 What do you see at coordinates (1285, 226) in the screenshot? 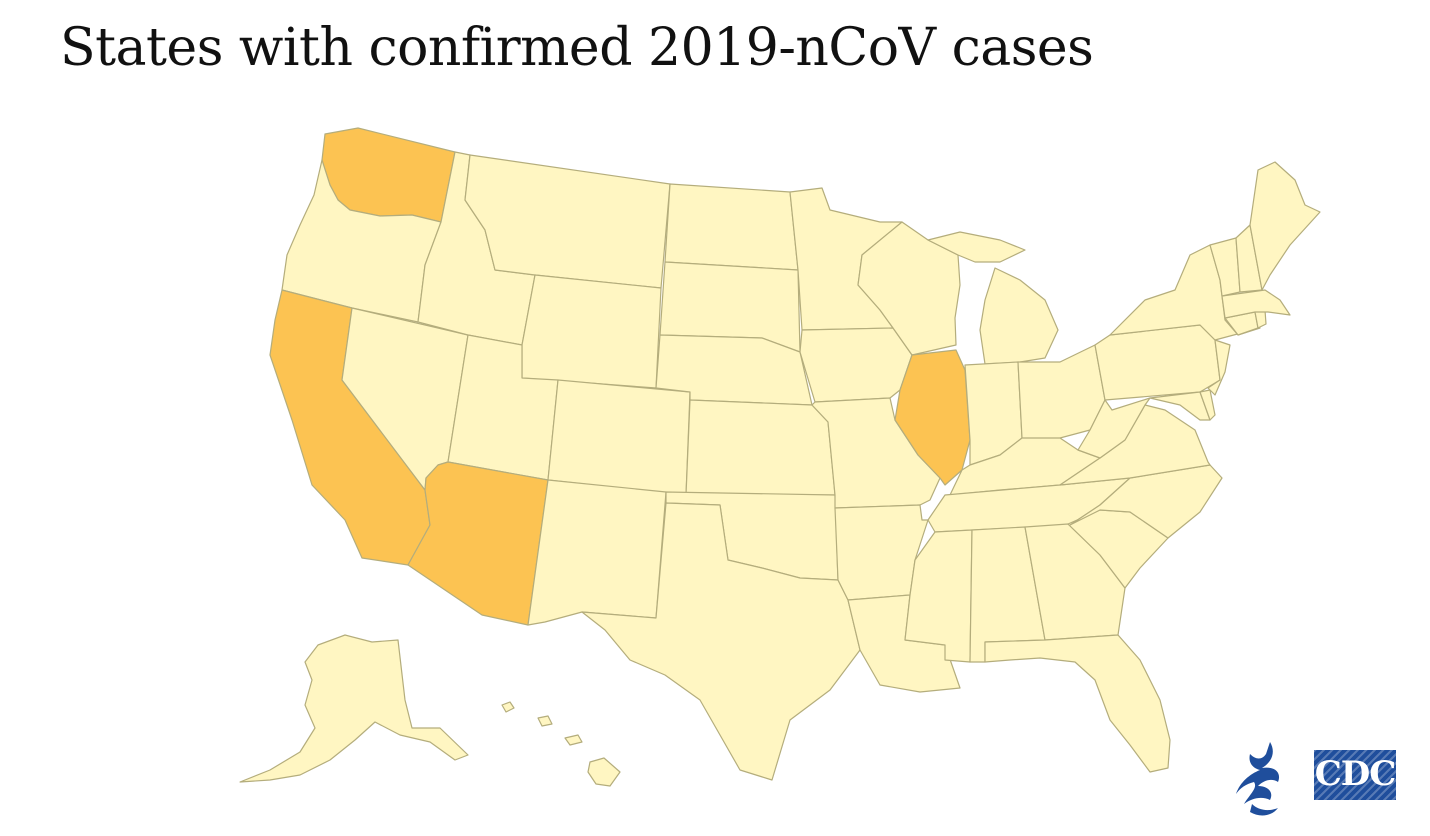
I see `state-maine` at bounding box center [1285, 226].